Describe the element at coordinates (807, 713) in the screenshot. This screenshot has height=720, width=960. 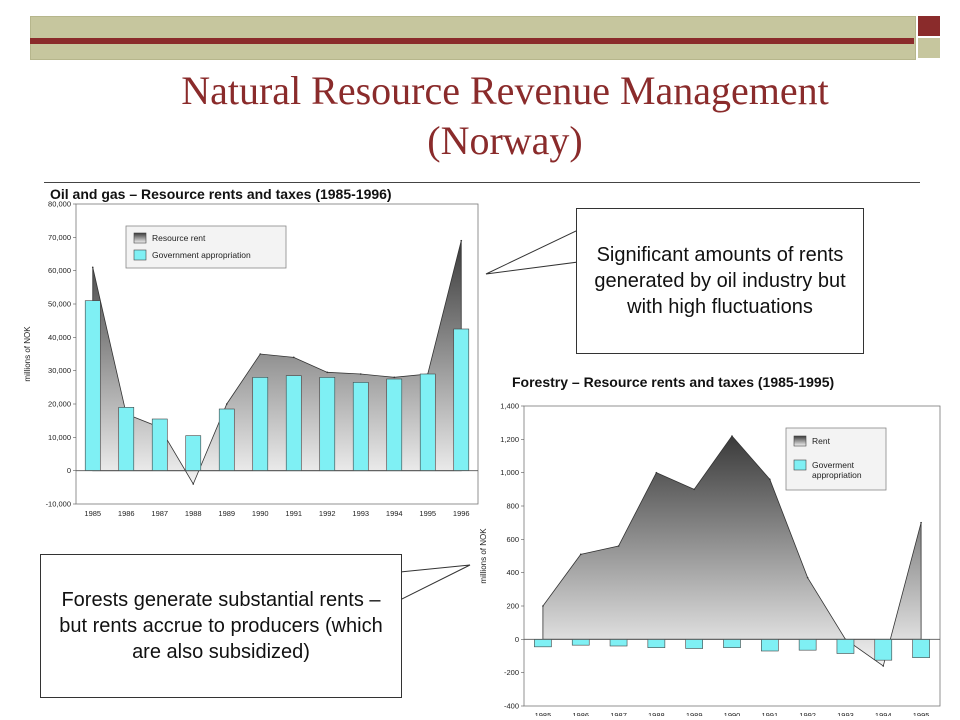
I see `forest-xtick-label: 1992` at that location.